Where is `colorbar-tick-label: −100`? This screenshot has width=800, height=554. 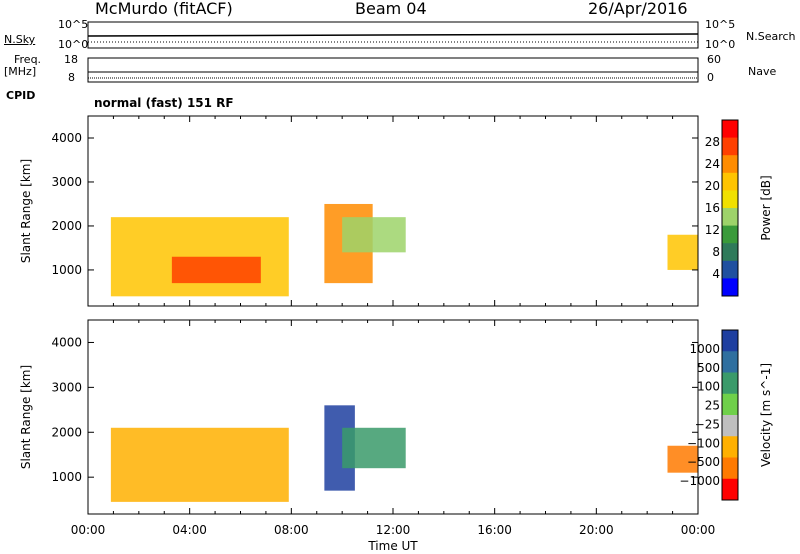
colorbar-tick-label: −100 is located at coordinates (703, 443).